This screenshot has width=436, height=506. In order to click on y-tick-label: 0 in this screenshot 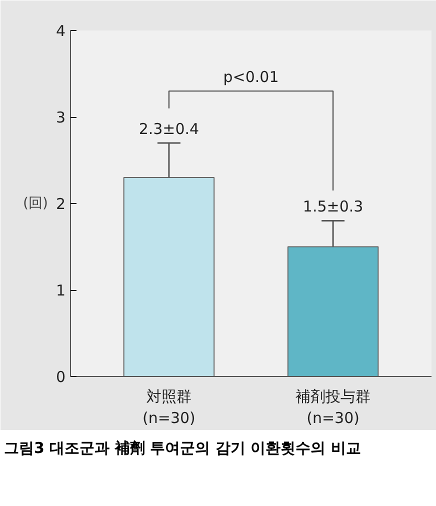, I will do `click(61, 377)`.